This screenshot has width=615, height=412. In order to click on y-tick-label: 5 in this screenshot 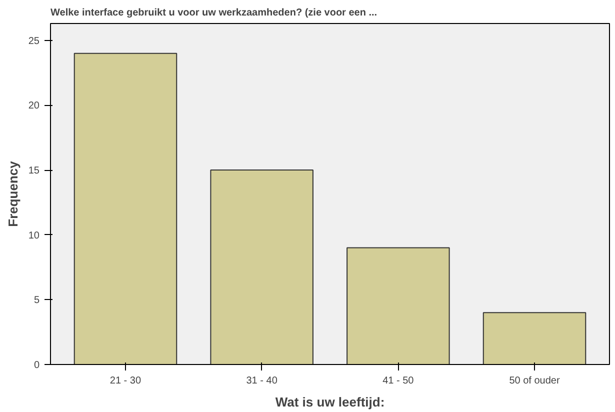, I will do `click(37, 300)`.